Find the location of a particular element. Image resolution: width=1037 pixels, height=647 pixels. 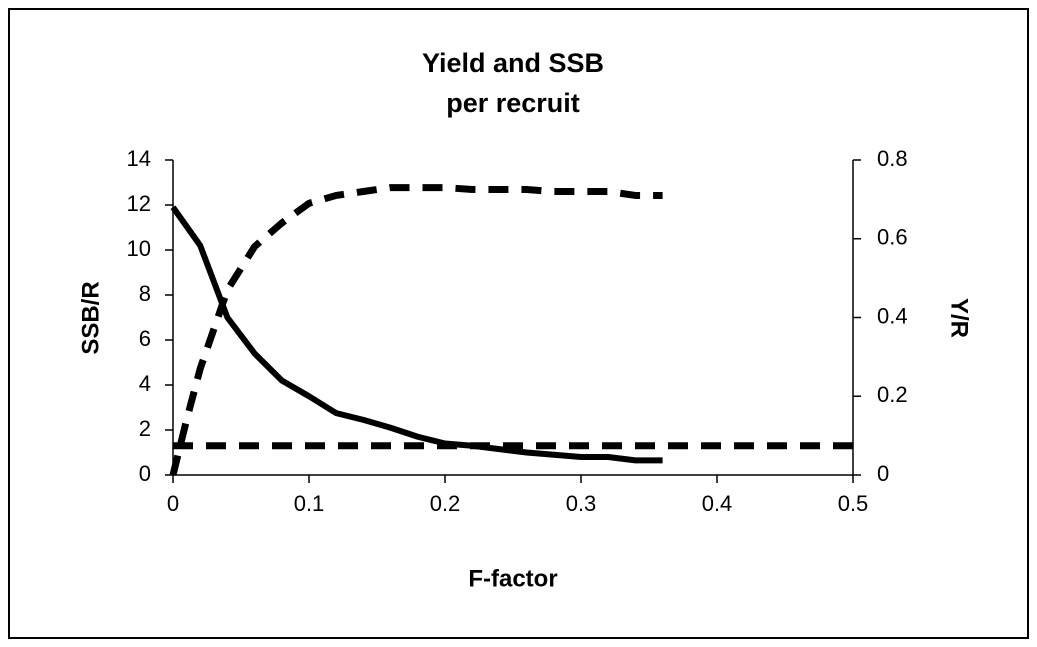

x-tick-label: 0.1 is located at coordinates (309, 503).